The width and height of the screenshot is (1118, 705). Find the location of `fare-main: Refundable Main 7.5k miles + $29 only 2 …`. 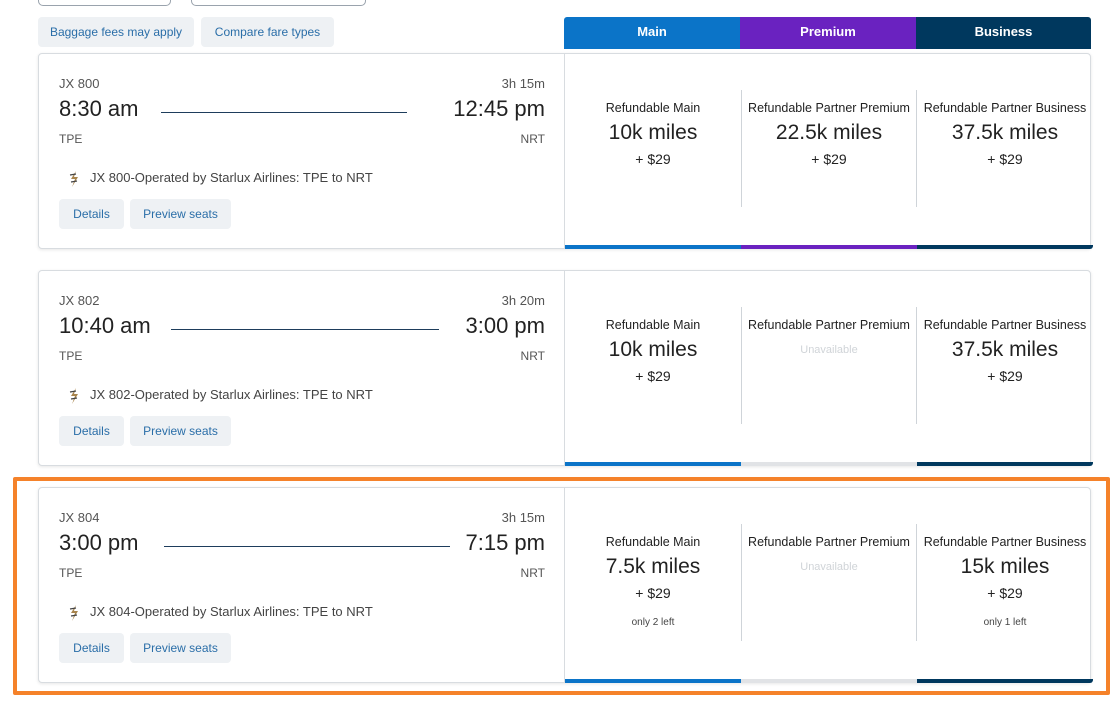

fare-main: Refundable Main 7.5k miles + $29 only 2 … is located at coordinates (653, 585).